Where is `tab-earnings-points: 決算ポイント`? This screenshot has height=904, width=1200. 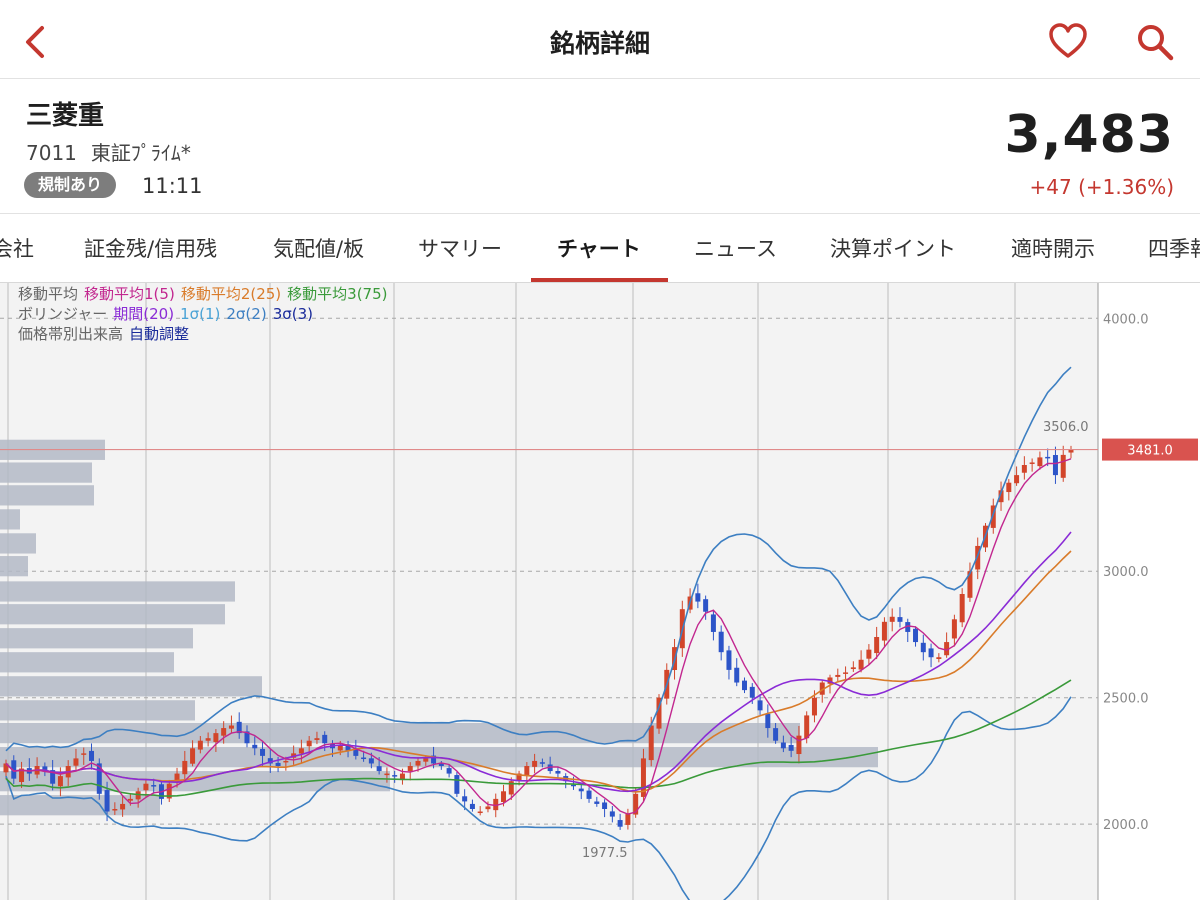 tab-earnings-points: 決算ポイント is located at coordinates (893, 249).